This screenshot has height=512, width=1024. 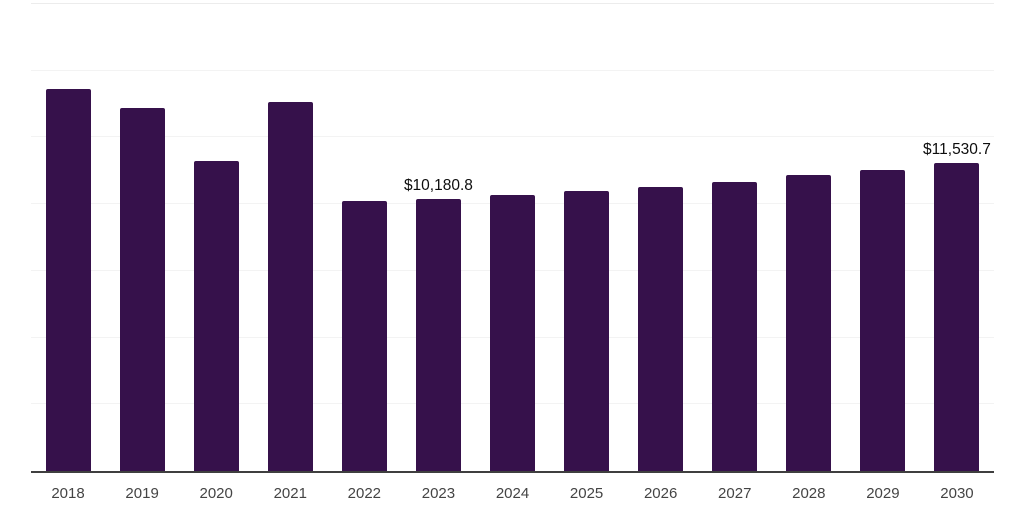 I want to click on value-label-2023: $10,180.8, so click(x=438, y=185).